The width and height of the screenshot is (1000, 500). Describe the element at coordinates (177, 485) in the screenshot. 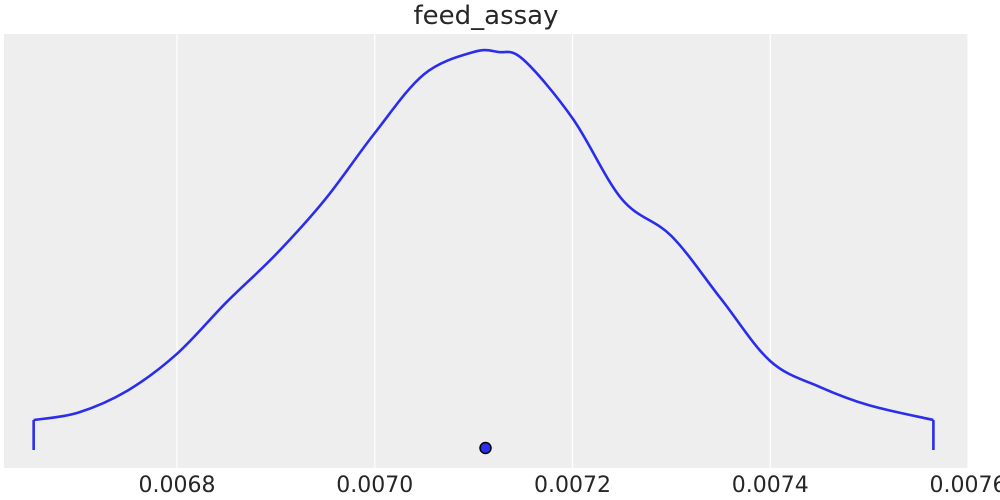

I see `x-tick-label: 0.0068` at that location.